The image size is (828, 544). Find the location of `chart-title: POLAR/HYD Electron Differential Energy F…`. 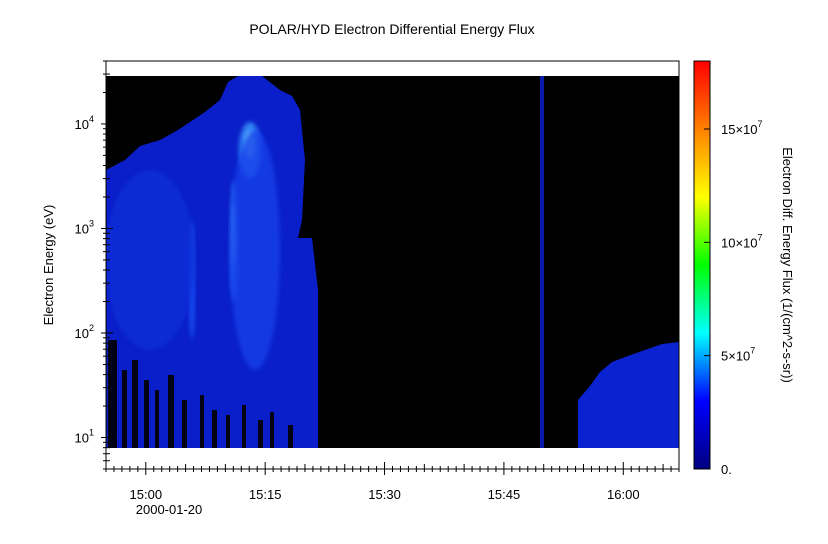

chart-title: POLAR/HYD Electron Differential Energy F… is located at coordinates (391, 29).